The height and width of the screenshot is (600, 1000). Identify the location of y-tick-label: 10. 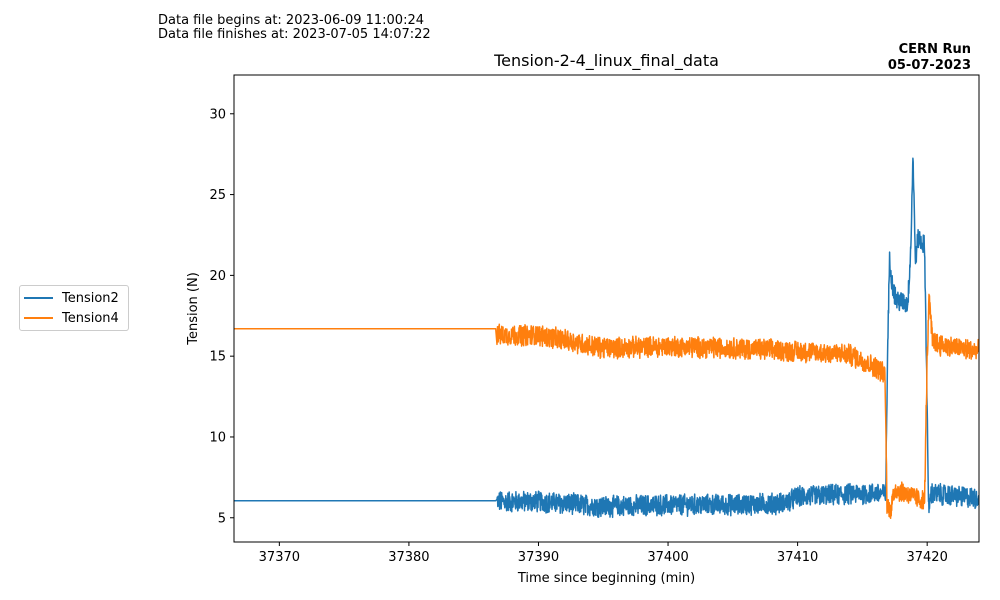
(217, 437).